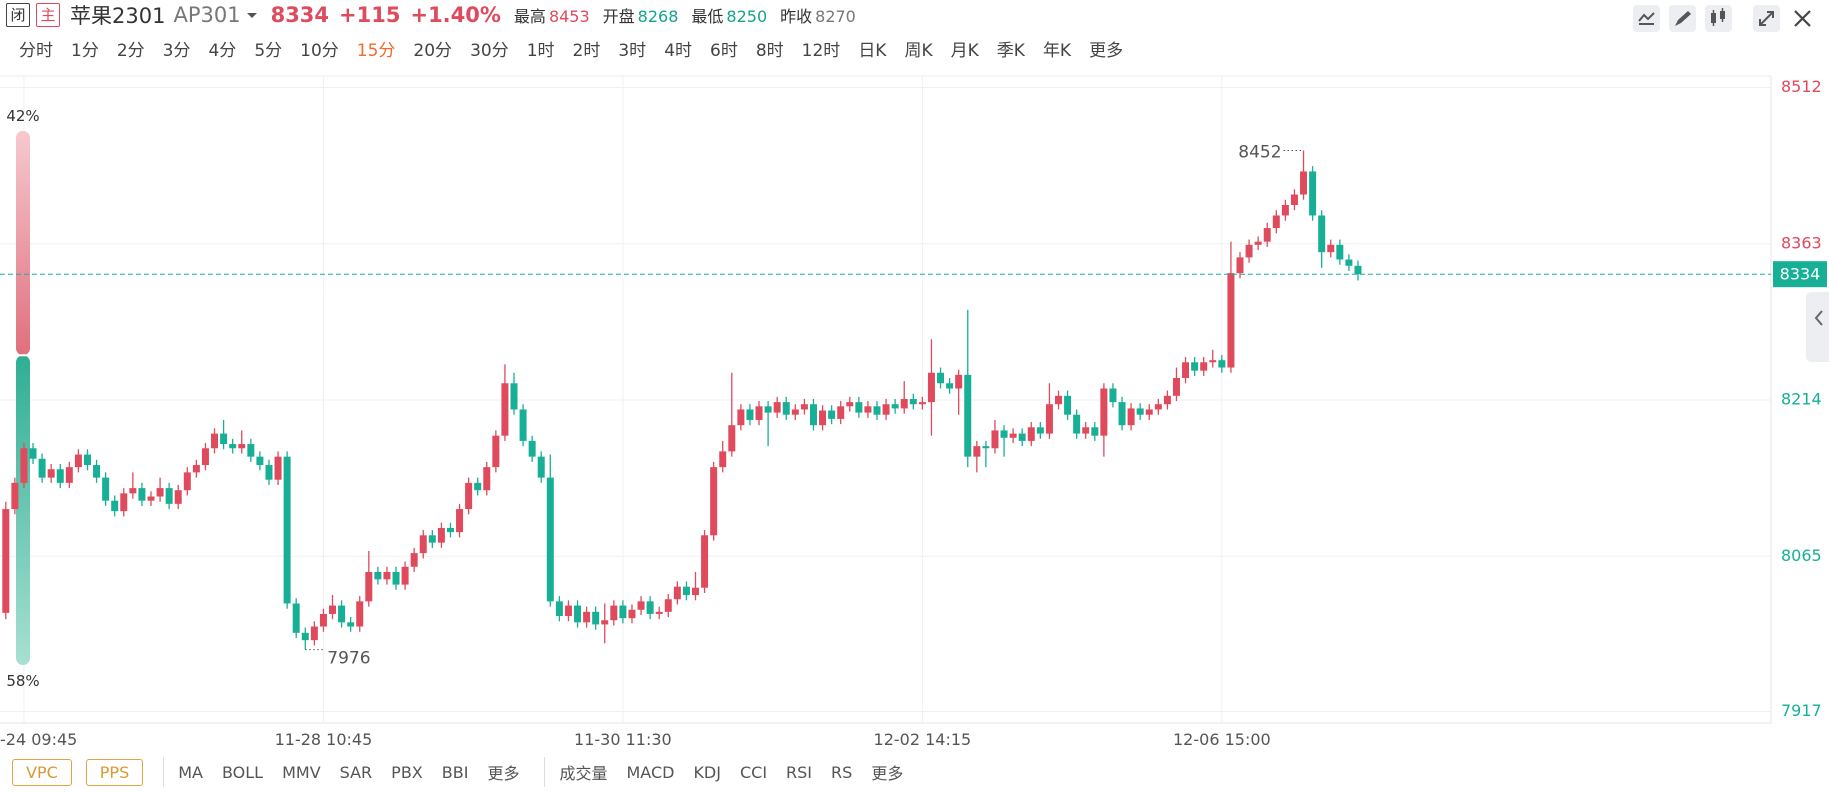 The image size is (1829, 792). What do you see at coordinates (964, 51) in the screenshot?
I see `period-button: 月K` at bounding box center [964, 51].